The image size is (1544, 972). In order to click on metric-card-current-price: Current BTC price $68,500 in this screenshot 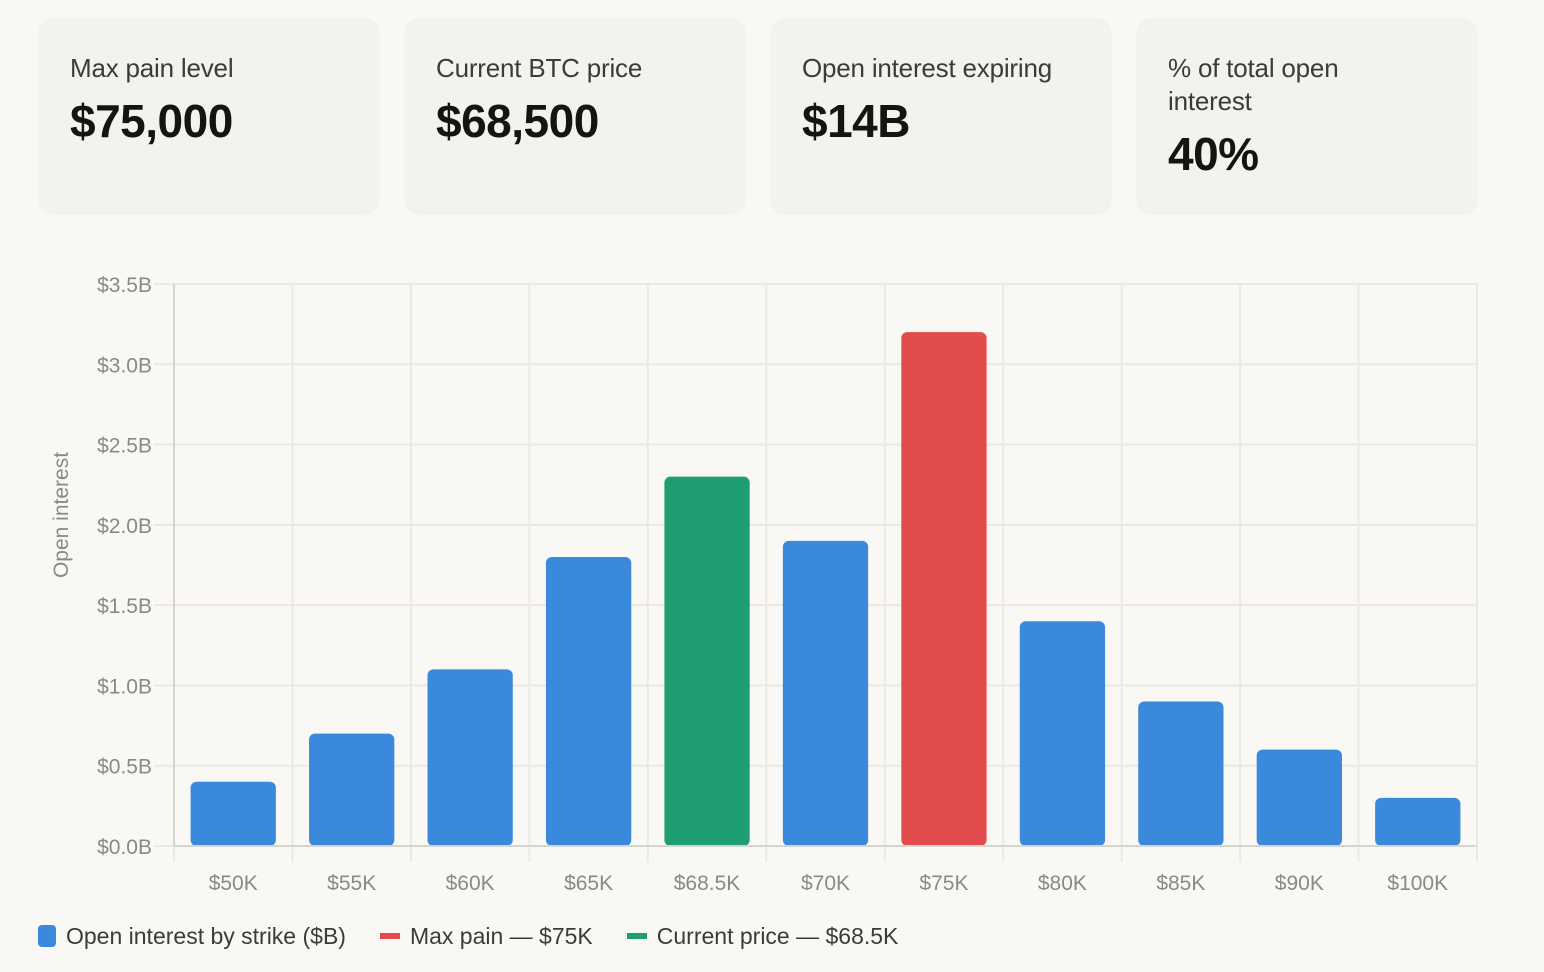, I will do `click(575, 116)`.